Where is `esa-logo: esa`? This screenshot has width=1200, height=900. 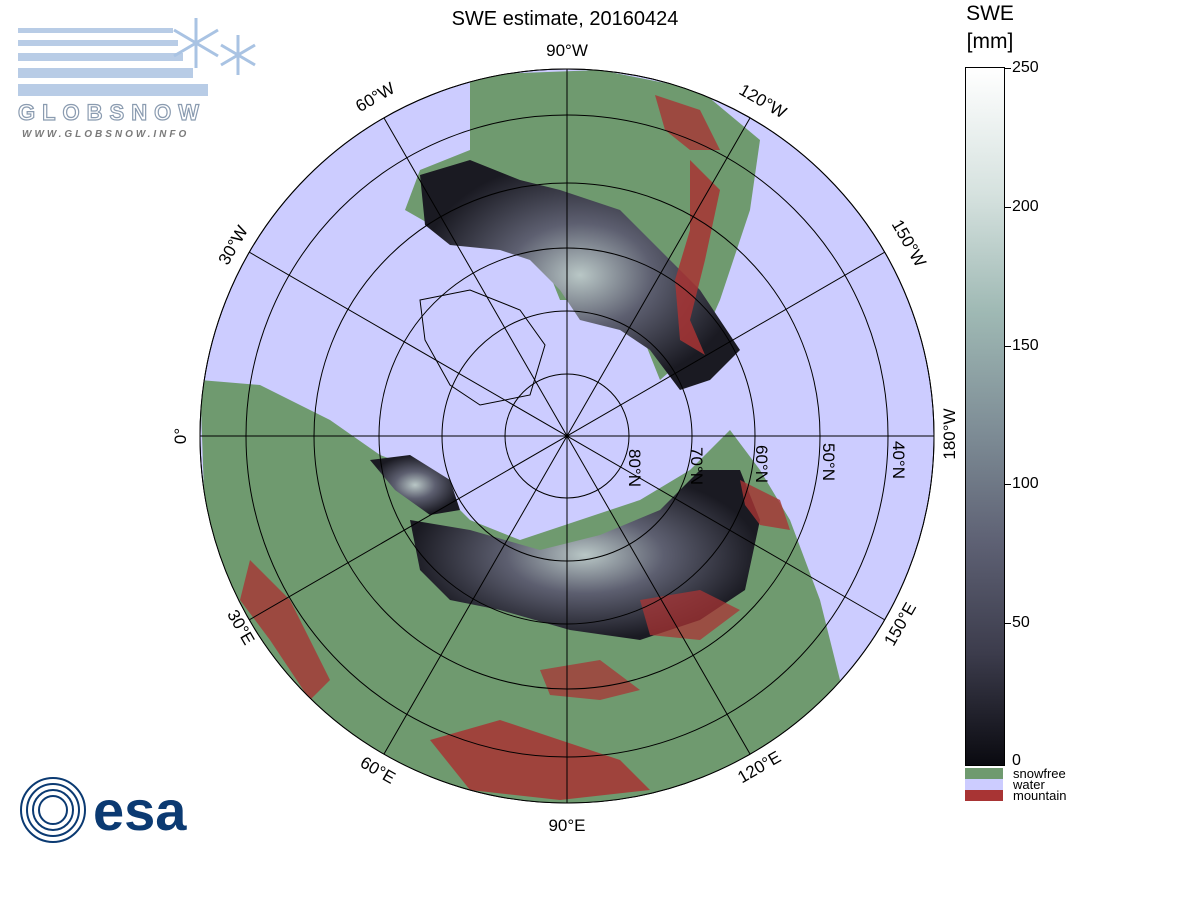
esa-logo: esa is located at coordinates (103, 810).